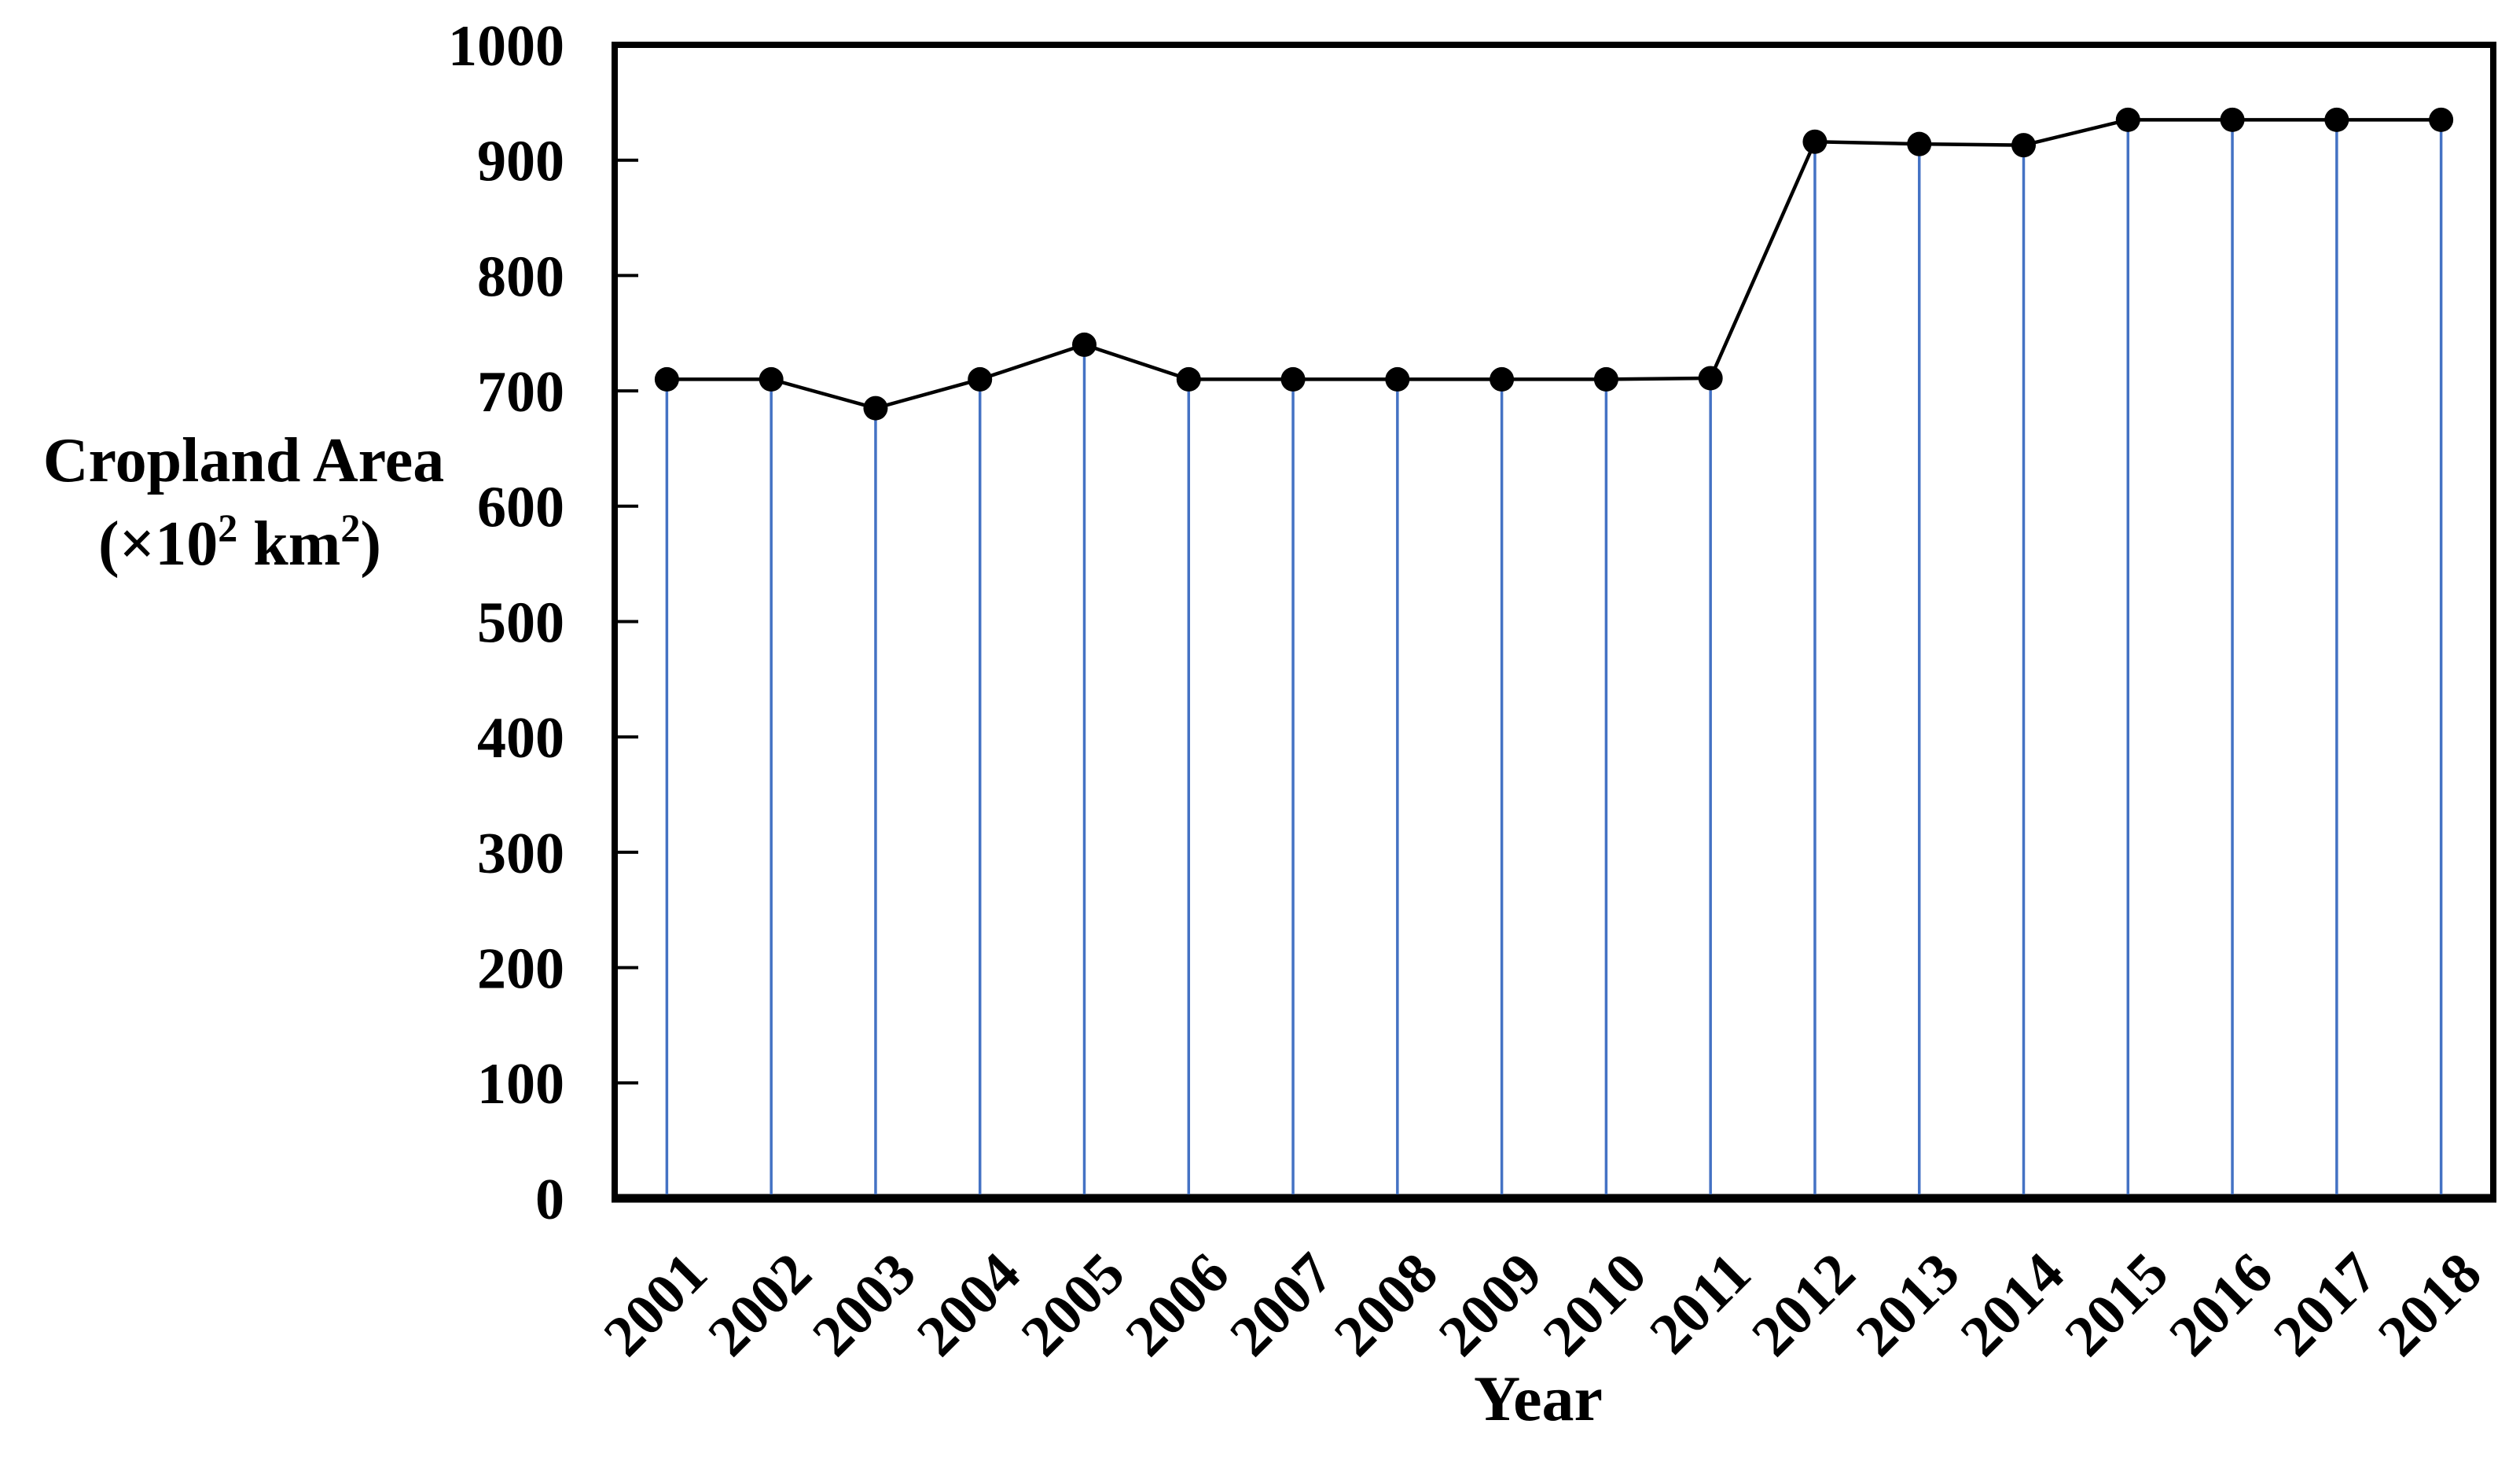 Image resolution: width=2520 pixels, height=1457 pixels. What do you see at coordinates (1908, 1305) in the screenshot?
I see `x-tick-label: 2013` at bounding box center [1908, 1305].